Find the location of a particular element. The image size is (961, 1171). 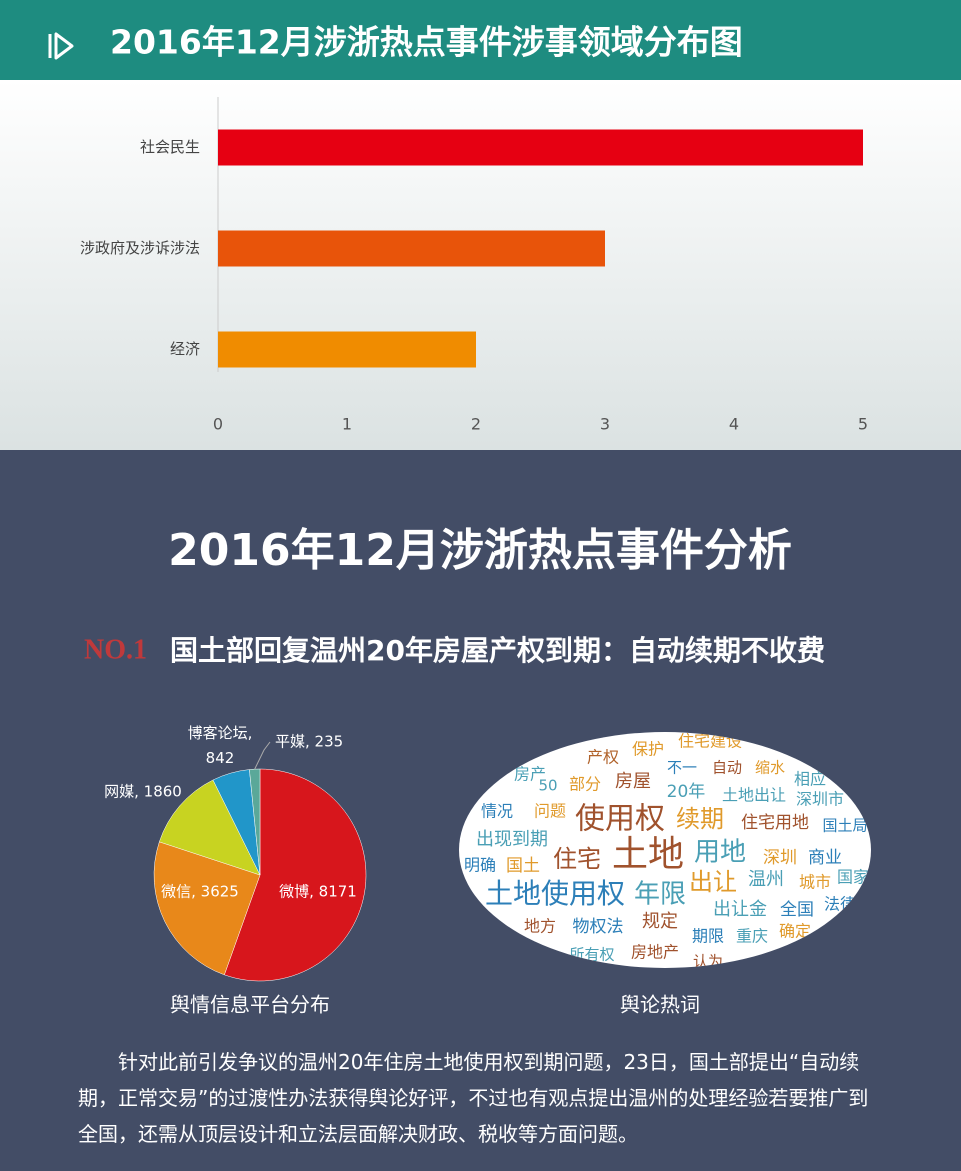

badge: NO.1 is located at coordinates (115, 649).